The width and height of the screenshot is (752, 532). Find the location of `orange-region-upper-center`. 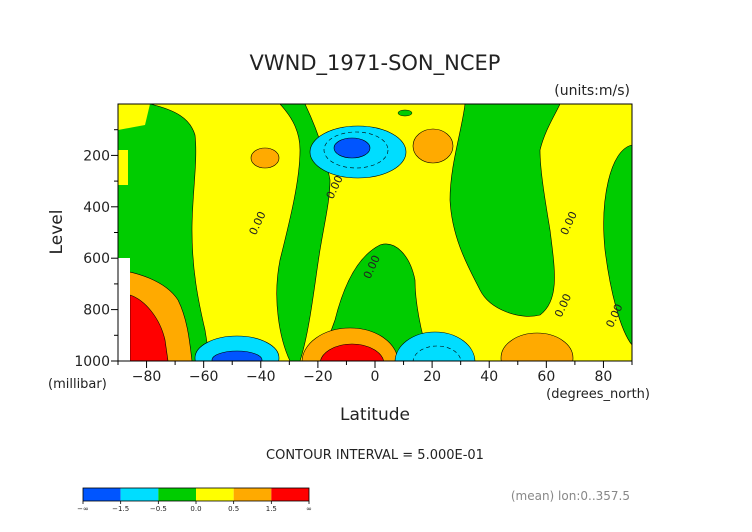

orange-region-upper-center is located at coordinates (433, 146).